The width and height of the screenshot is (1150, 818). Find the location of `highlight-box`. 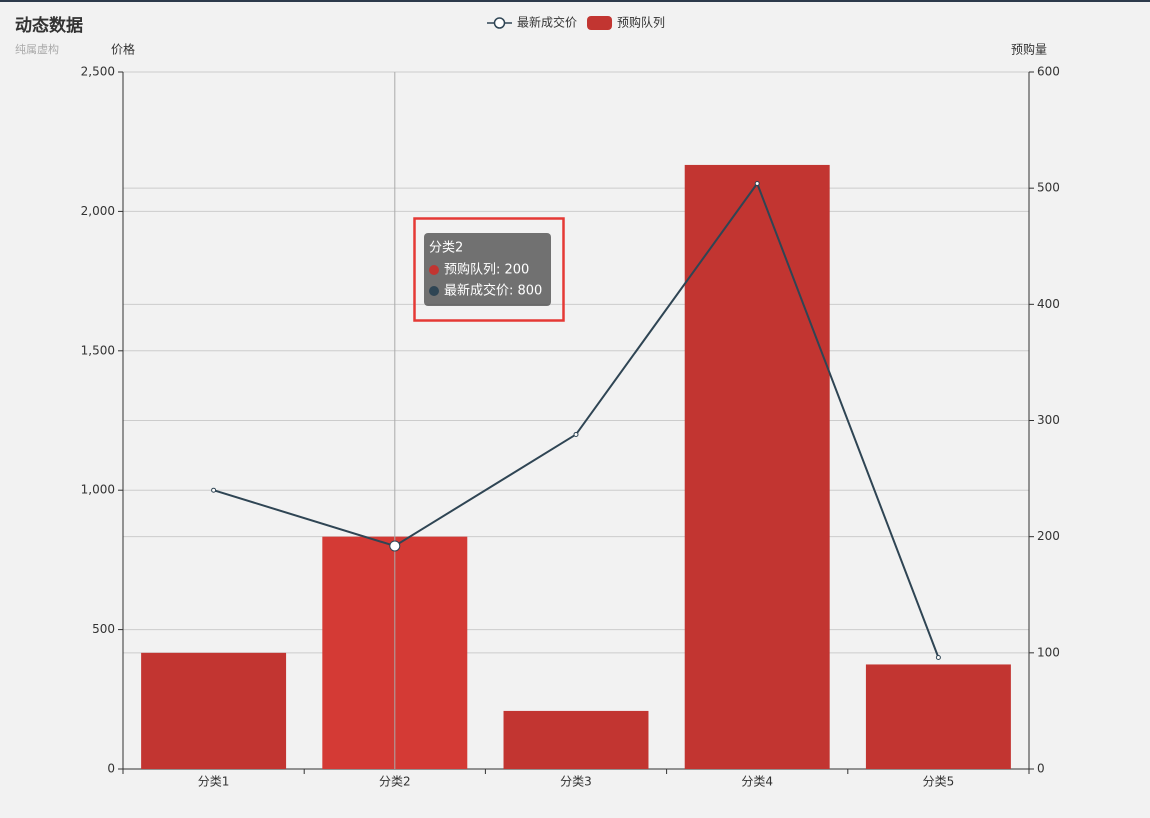

highlight-box is located at coordinates (489, 269).